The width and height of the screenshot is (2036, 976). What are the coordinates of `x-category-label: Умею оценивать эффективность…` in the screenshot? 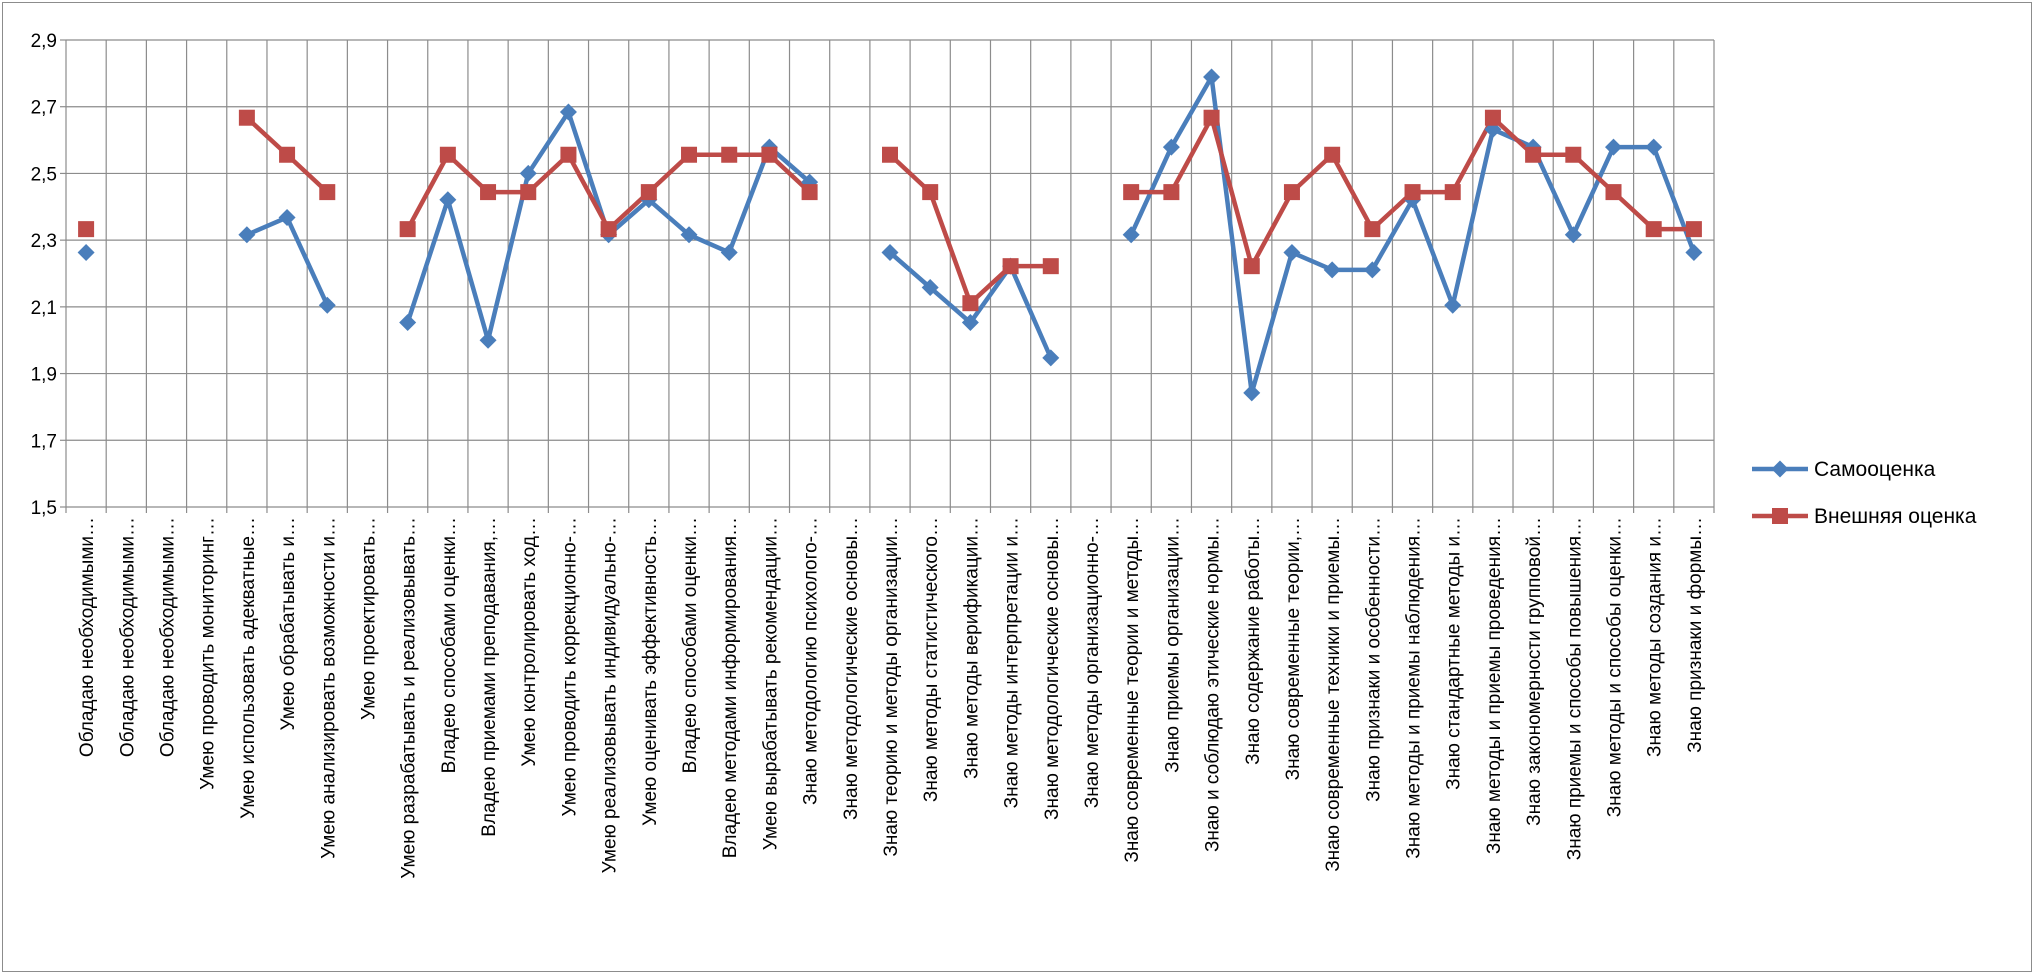 It's located at (650, 671).